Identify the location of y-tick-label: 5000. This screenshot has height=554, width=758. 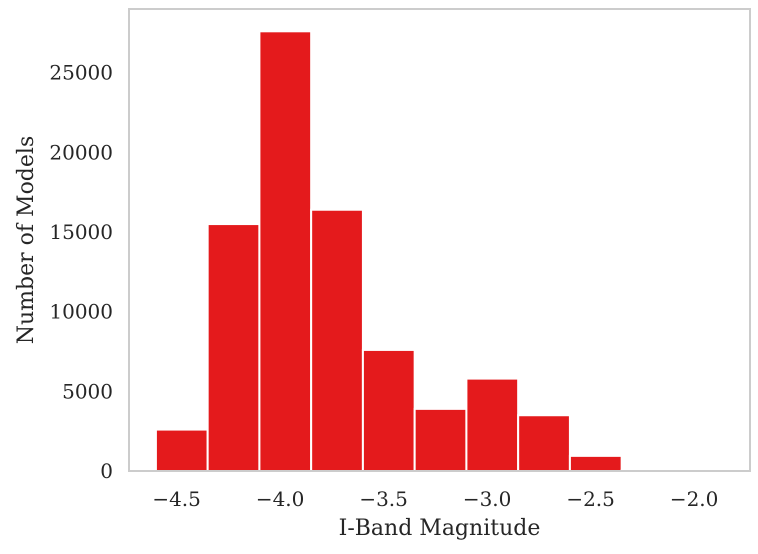
(87, 391).